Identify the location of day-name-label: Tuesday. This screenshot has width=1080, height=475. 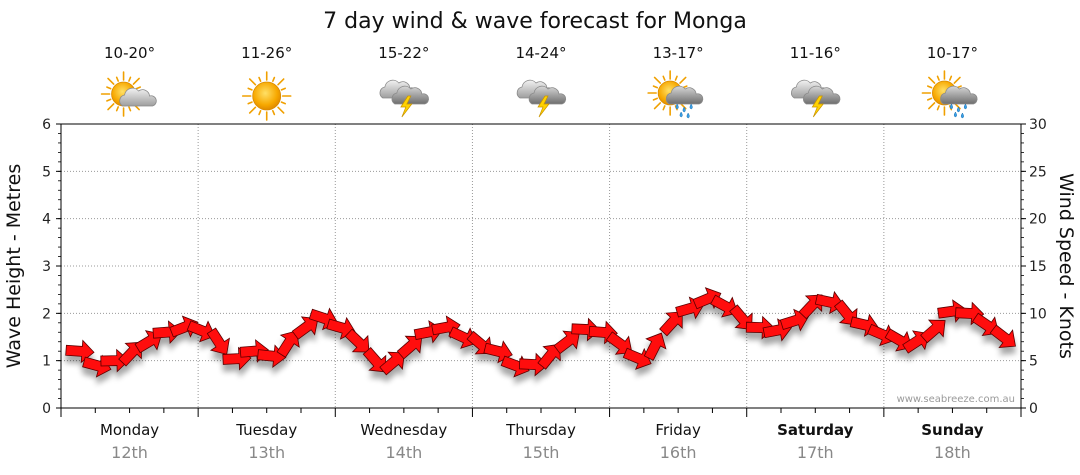
(266, 430).